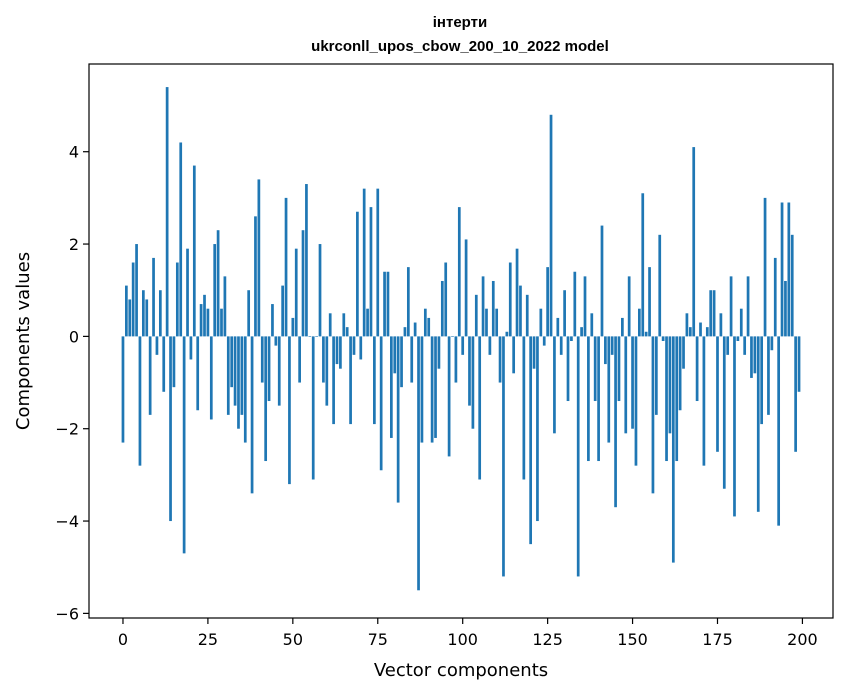 Image resolution: width=847 pixels, height=696 pixels. What do you see at coordinates (74, 336) in the screenshot?
I see `y-tick-label: 0` at bounding box center [74, 336].